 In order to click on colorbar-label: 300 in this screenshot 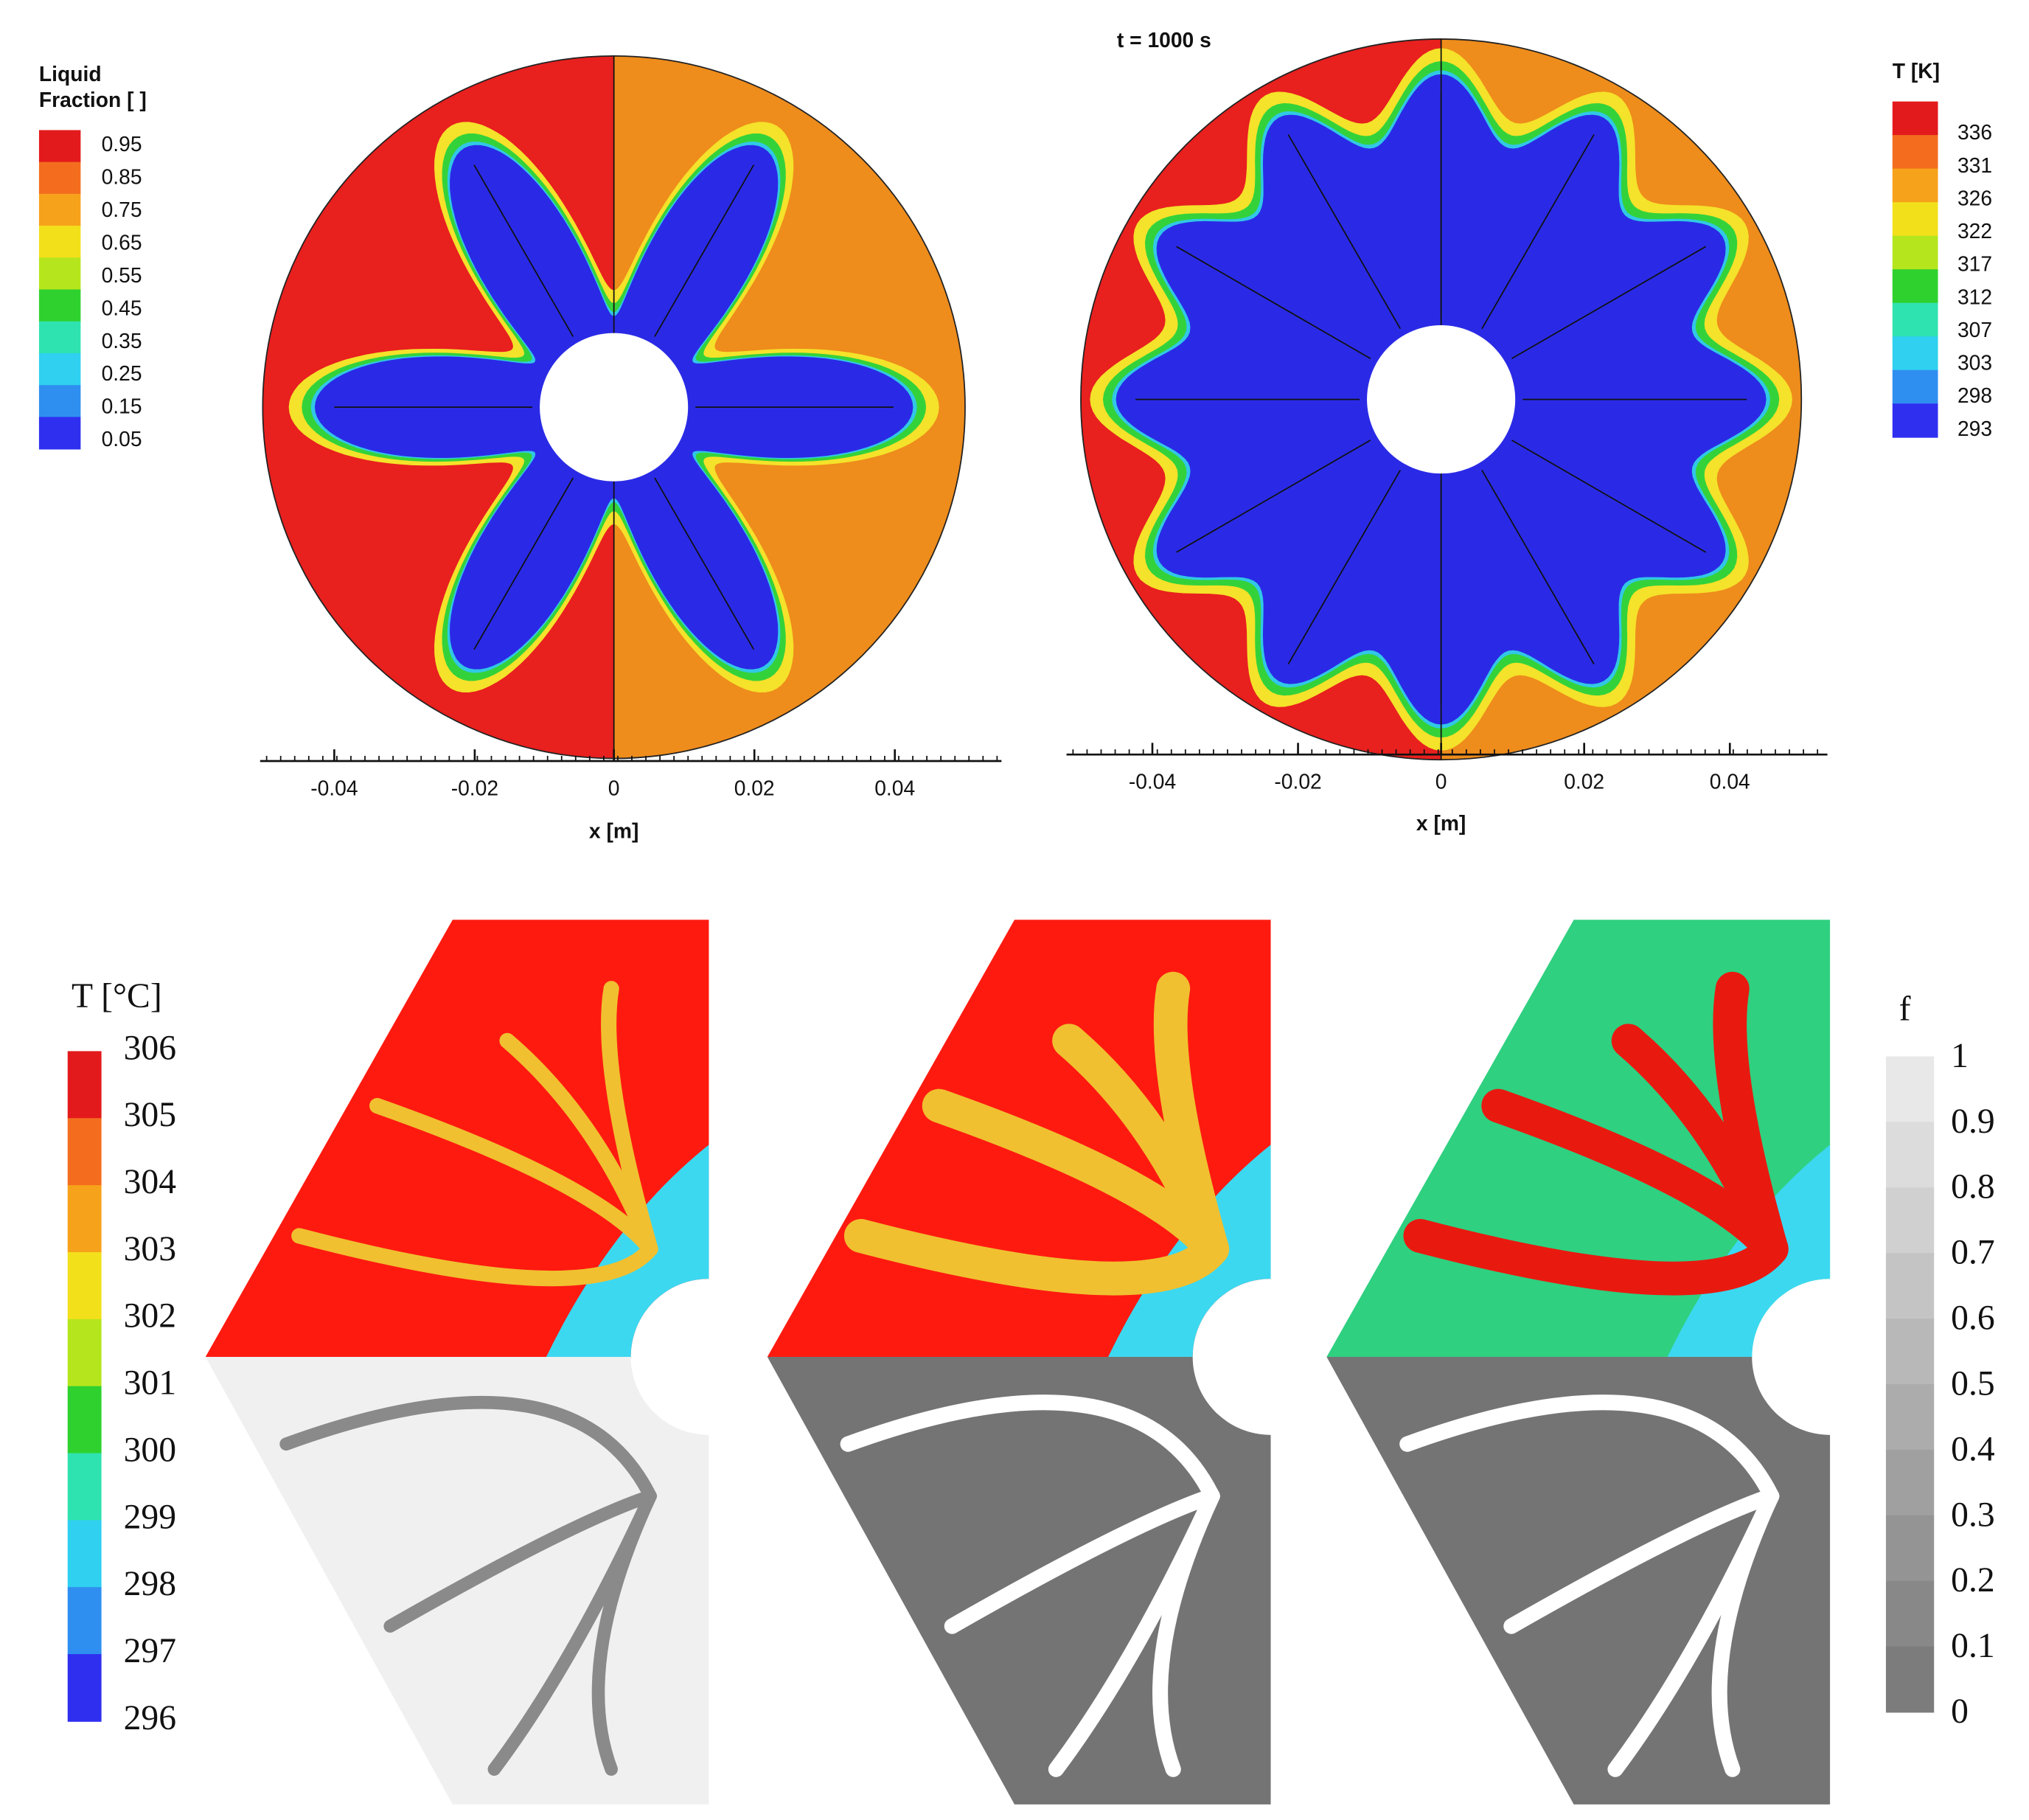, I will do `click(150, 1450)`.